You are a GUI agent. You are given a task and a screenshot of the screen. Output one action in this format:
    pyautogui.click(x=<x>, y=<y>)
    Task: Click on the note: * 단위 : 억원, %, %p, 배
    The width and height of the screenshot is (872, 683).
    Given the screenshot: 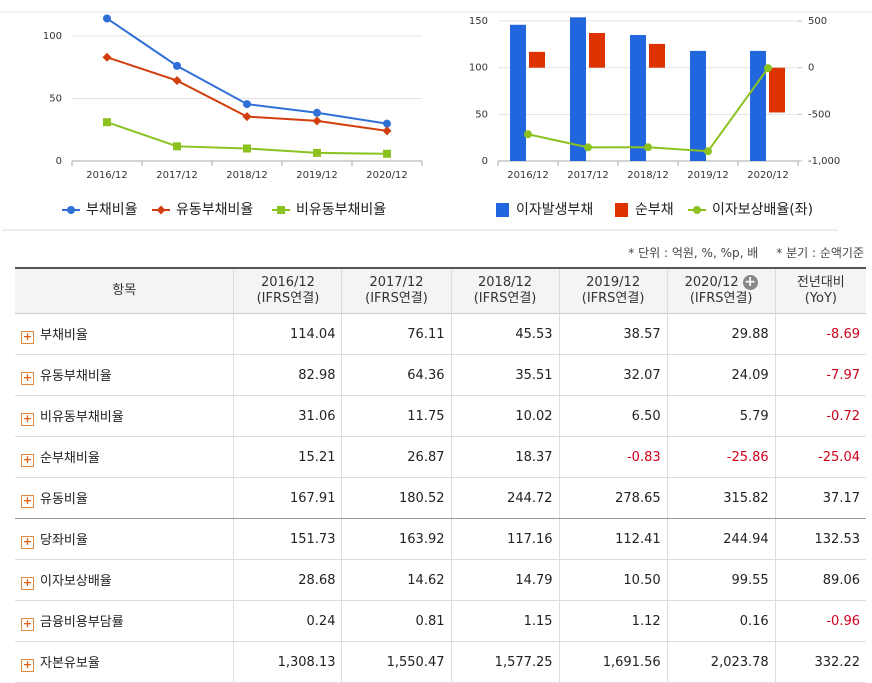 What is the action you would take?
    pyautogui.click(x=693, y=253)
    